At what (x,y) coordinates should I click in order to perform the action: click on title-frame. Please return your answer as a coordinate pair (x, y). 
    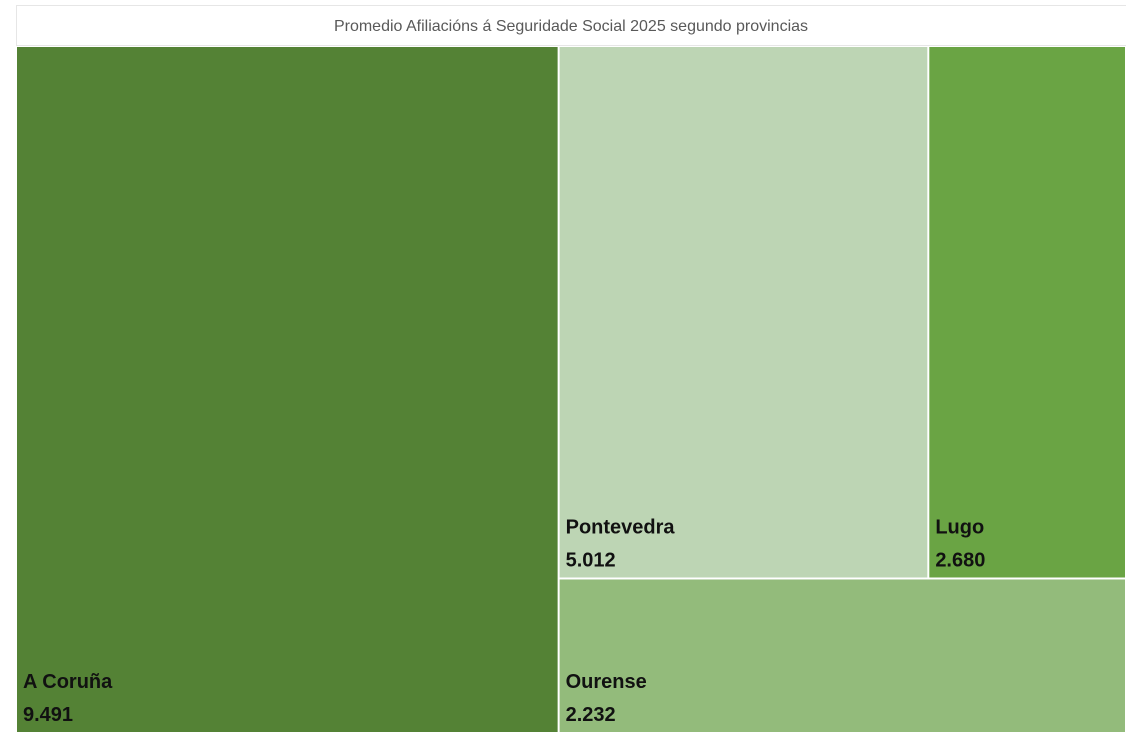
    Looking at the image, I should click on (571, 25).